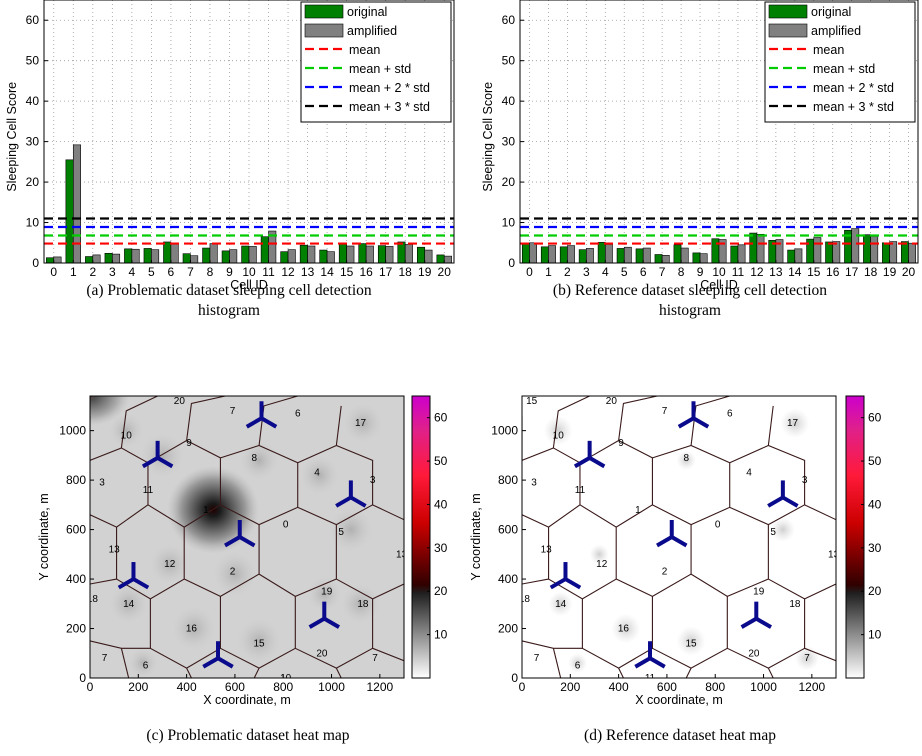 This screenshot has width=922, height=756. Describe the element at coordinates (508, 530) in the screenshot. I see `y-tick-label: 600` at that location.